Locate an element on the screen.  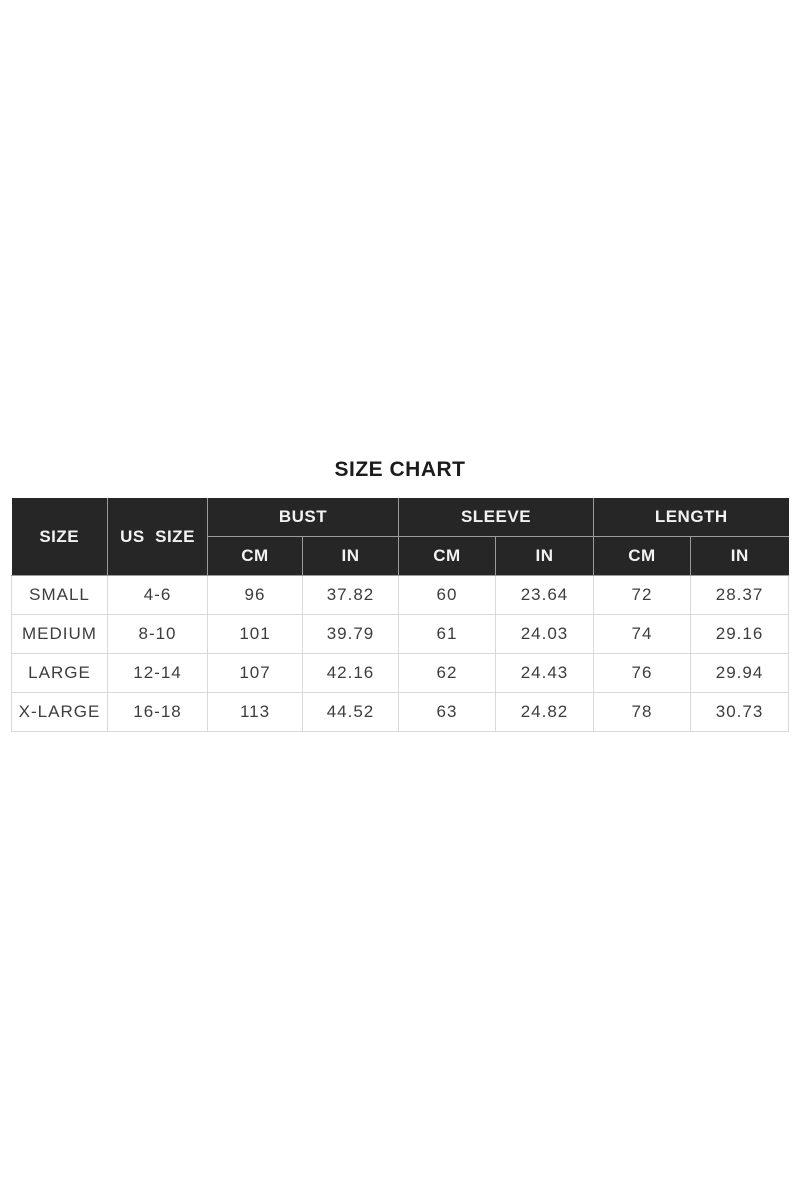
cell-sleeve-in: 24.82 is located at coordinates (544, 712).